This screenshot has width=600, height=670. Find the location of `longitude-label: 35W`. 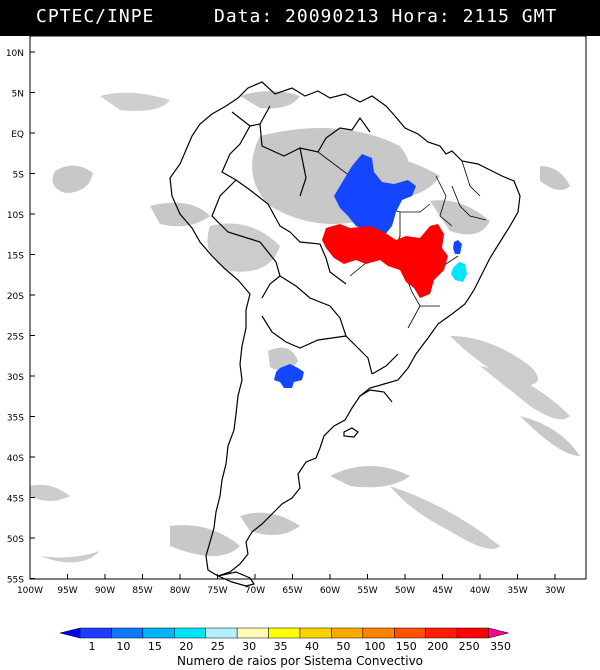

longitude-label: 35W is located at coordinates (517, 591).